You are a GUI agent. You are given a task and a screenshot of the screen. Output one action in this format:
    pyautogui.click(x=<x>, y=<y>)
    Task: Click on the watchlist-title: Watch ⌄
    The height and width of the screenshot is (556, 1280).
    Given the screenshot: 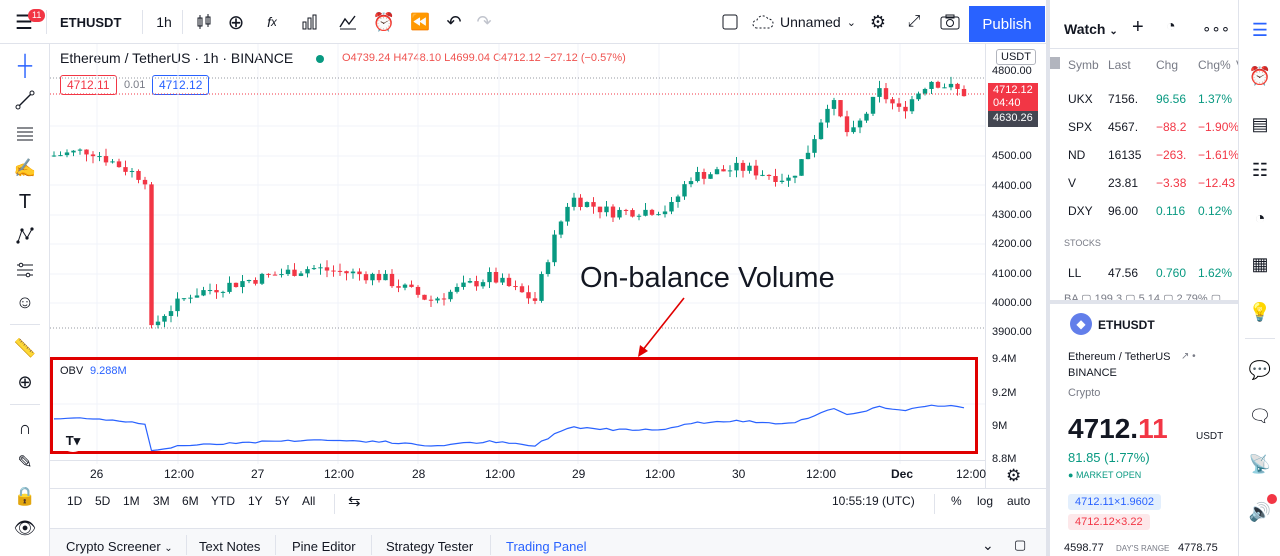 What is the action you would take?
    pyautogui.click(x=1091, y=29)
    